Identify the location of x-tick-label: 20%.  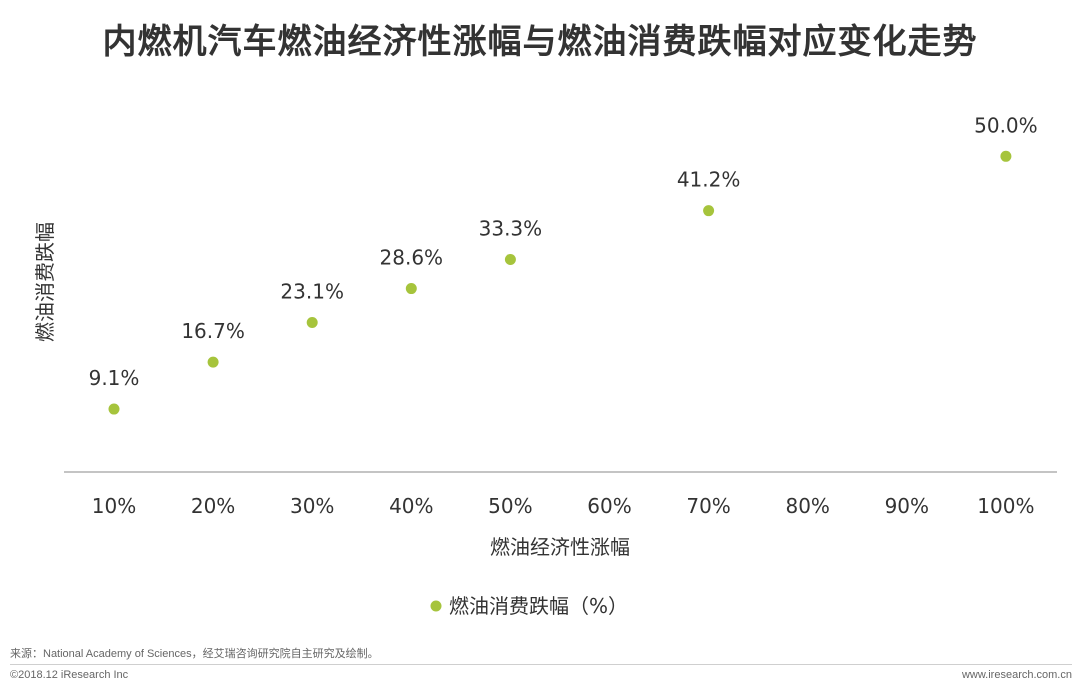
(213, 506).